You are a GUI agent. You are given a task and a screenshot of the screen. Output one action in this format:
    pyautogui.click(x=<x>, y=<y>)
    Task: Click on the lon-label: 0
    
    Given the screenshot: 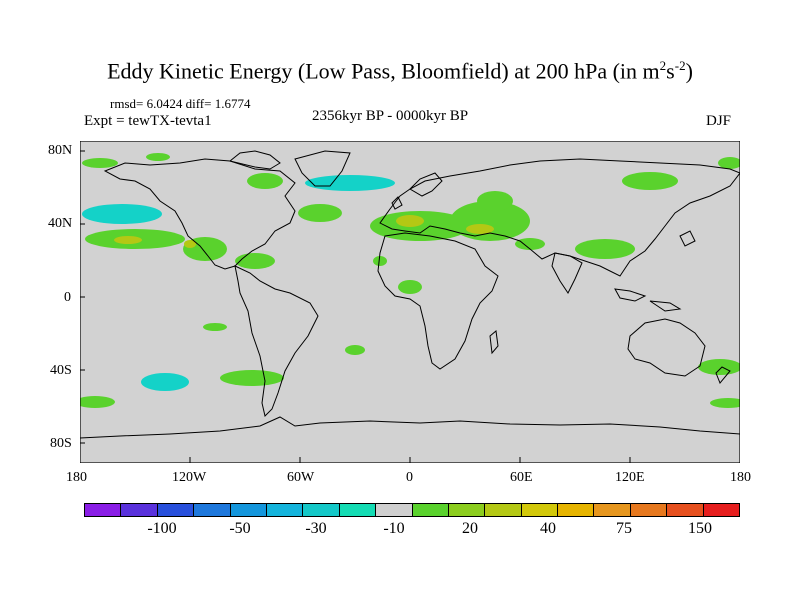 What is the action you would take?
    pyautogui.click(x=409, y=477)
    